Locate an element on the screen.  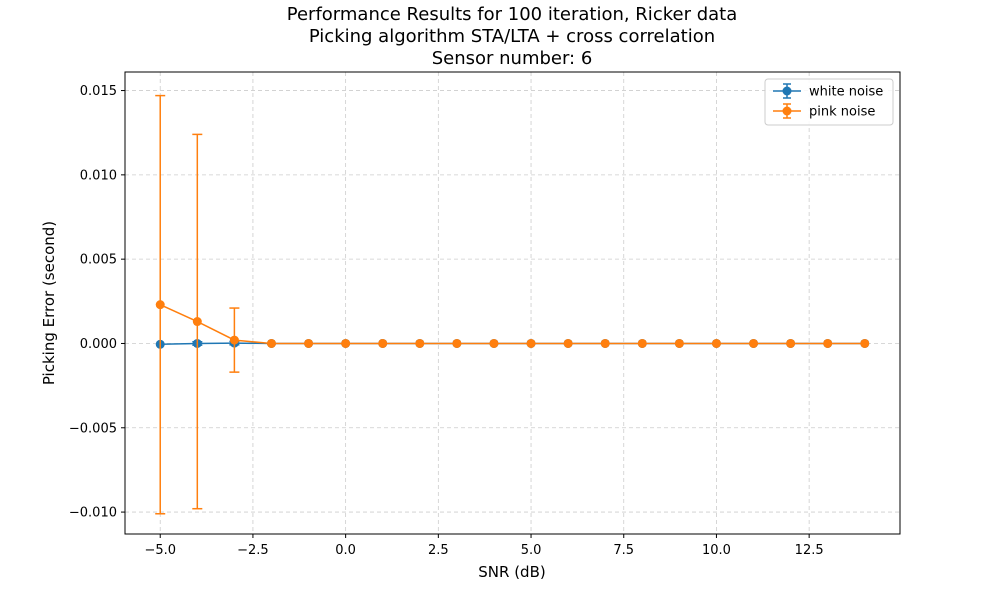
y-tick-label: −0.005 is located at coordinates (93, 428).